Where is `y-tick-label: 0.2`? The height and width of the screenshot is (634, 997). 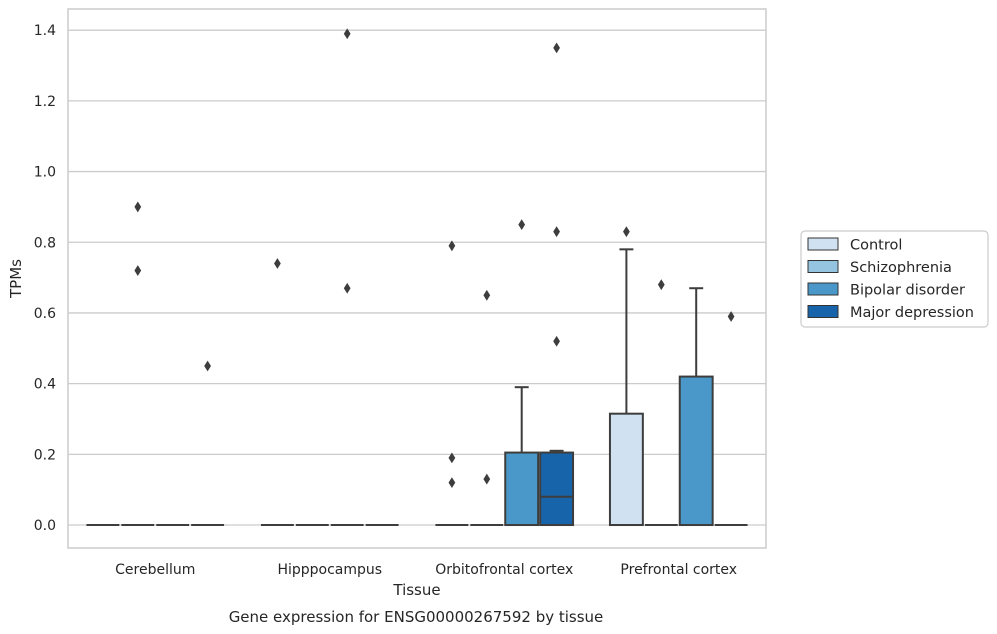
y-tick-label: 0.2 is located at coordinates (45, 455).